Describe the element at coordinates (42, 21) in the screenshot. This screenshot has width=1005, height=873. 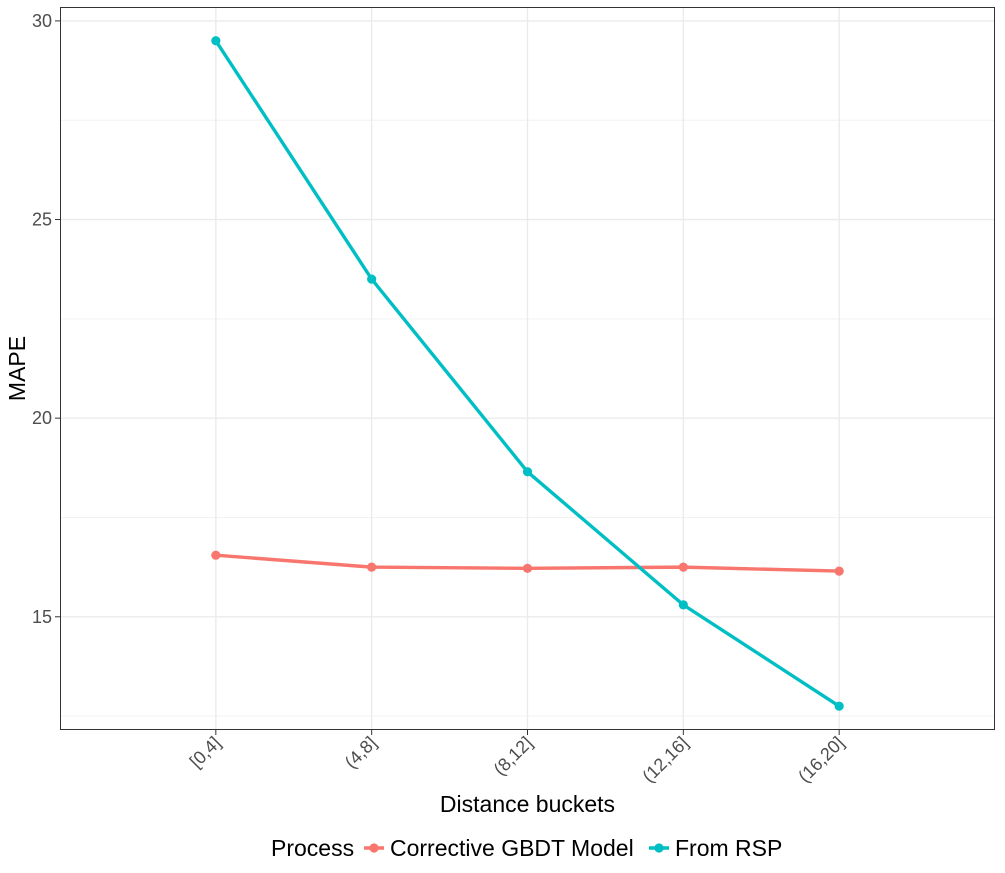
I see `y-tick-label: 30` at that location.